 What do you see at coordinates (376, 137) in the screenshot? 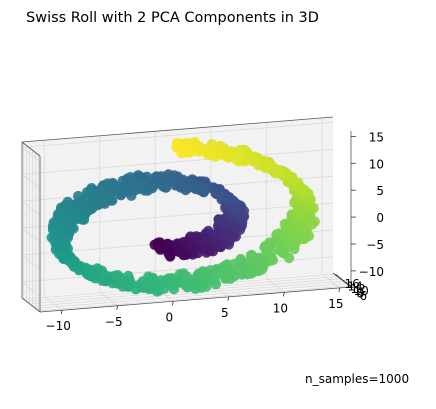
I see `z-tick-label: 15` at bounding box center [376, 137].